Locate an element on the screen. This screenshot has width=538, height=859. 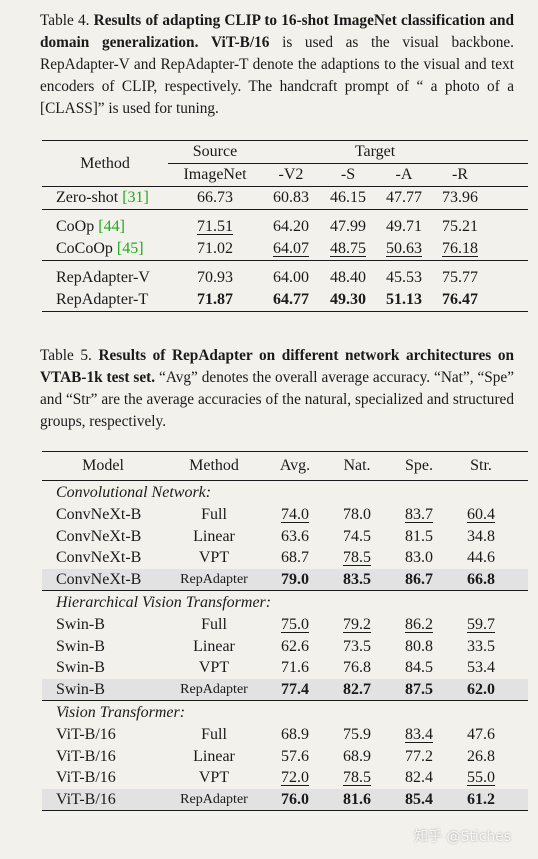
table-row: ConvNeXt-B VPT 68.7 78.5 83.0 44.6 is located at coordinates (275, 557).